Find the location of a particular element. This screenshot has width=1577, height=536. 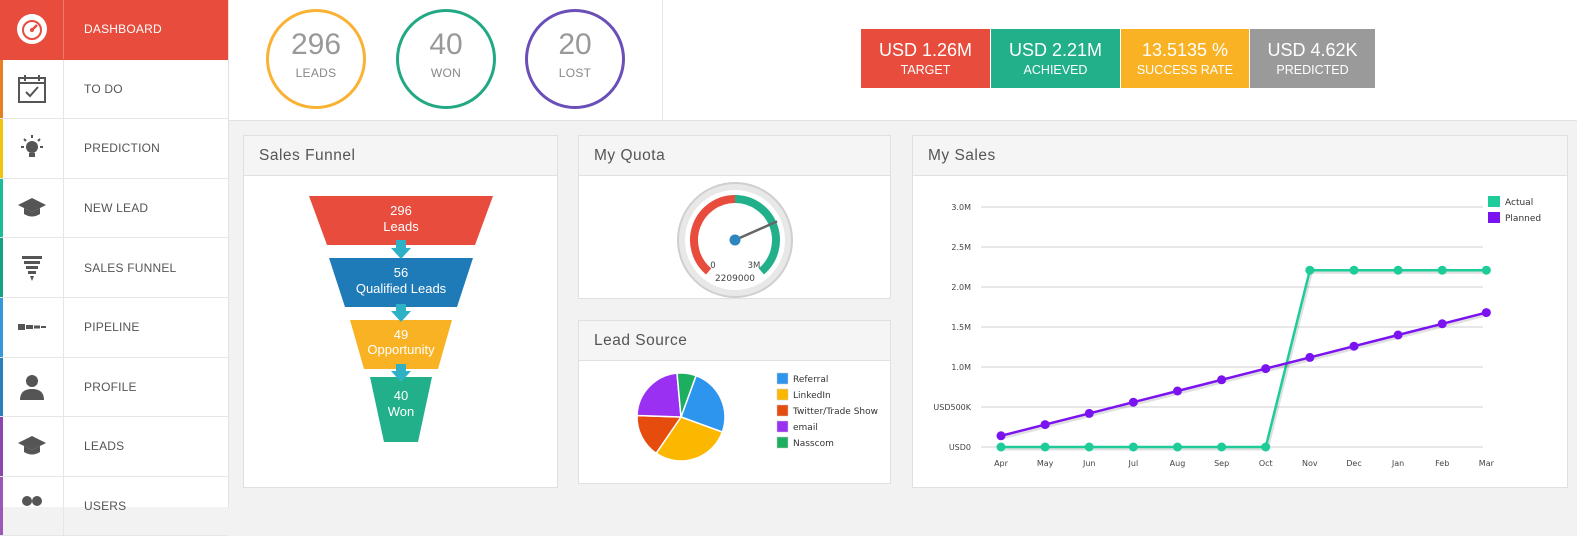

kpi-value: 20 is located at coordinates (575, 44).